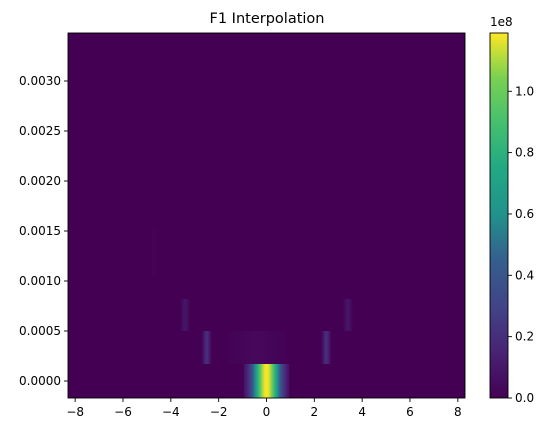 The width and height of the screenshot is (549, 435). I want to click on x-tick-label: −8, so click(75, 412).